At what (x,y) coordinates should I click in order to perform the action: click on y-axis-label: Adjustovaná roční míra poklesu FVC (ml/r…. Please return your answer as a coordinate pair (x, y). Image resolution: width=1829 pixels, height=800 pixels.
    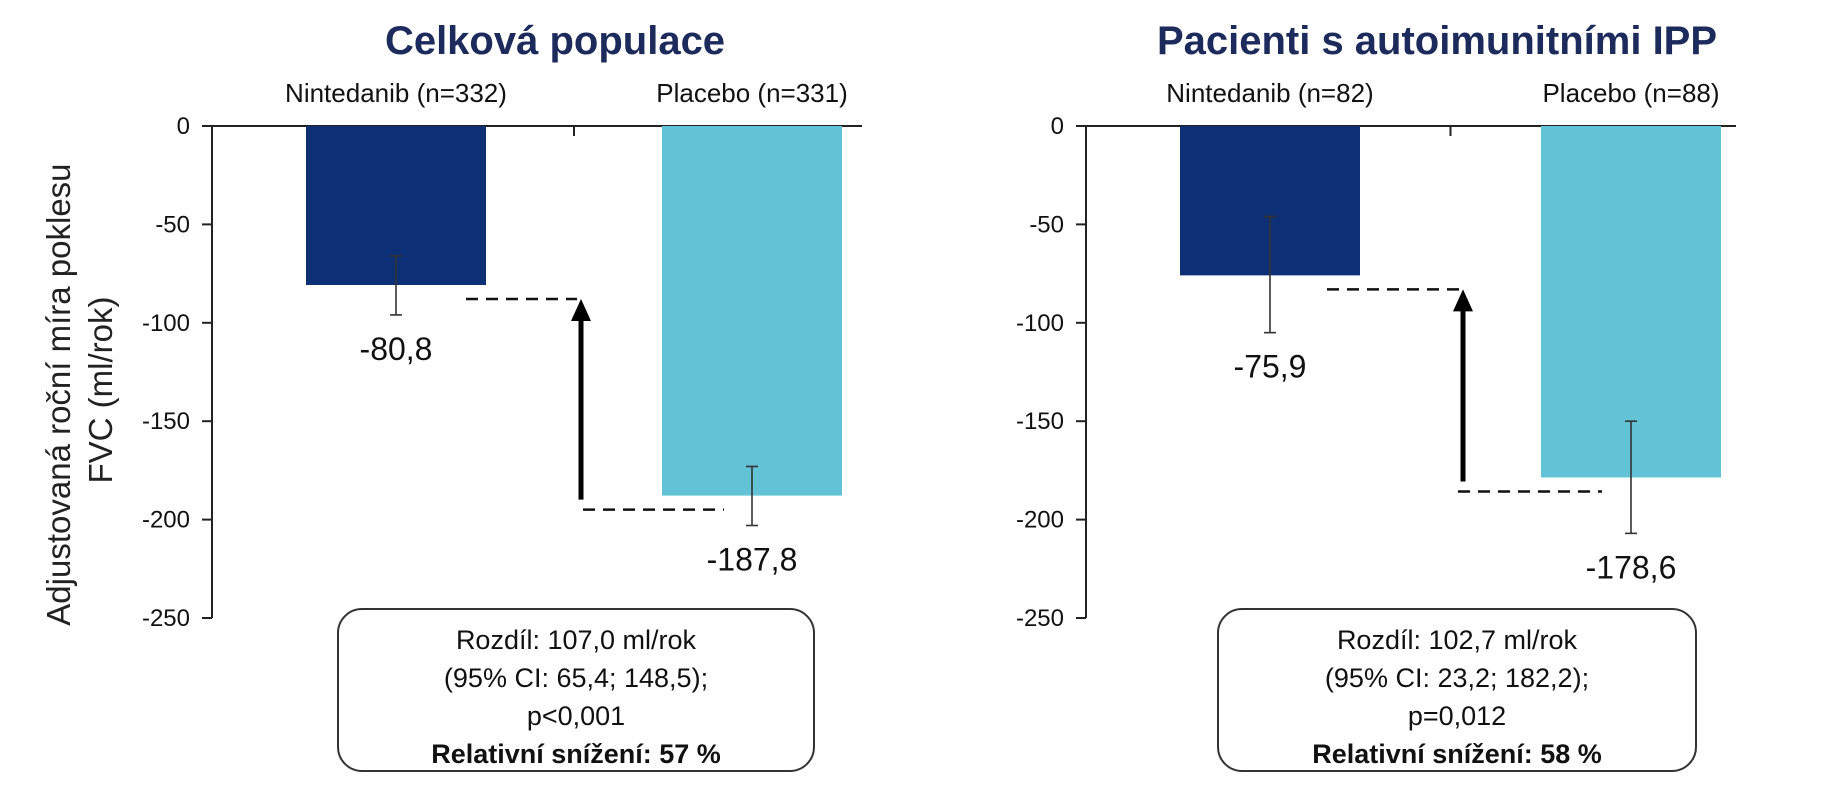
    Looking at the image, I should click on (79, 389).